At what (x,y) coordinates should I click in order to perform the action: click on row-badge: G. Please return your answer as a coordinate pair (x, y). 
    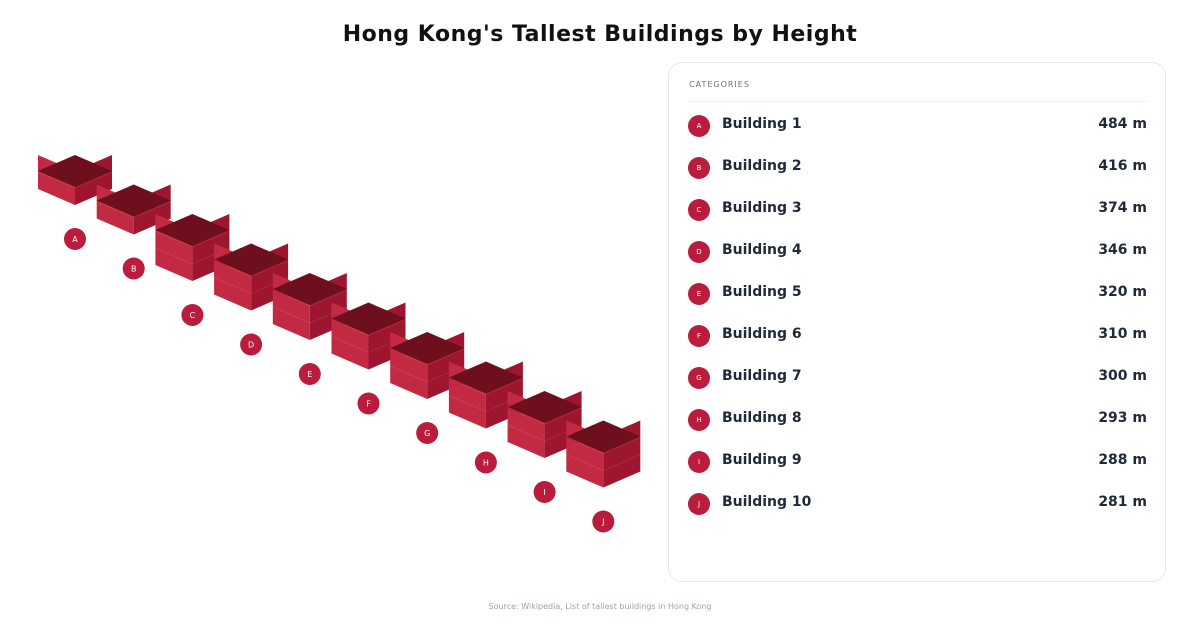
    Looking at the image, I should click on (699, 378).